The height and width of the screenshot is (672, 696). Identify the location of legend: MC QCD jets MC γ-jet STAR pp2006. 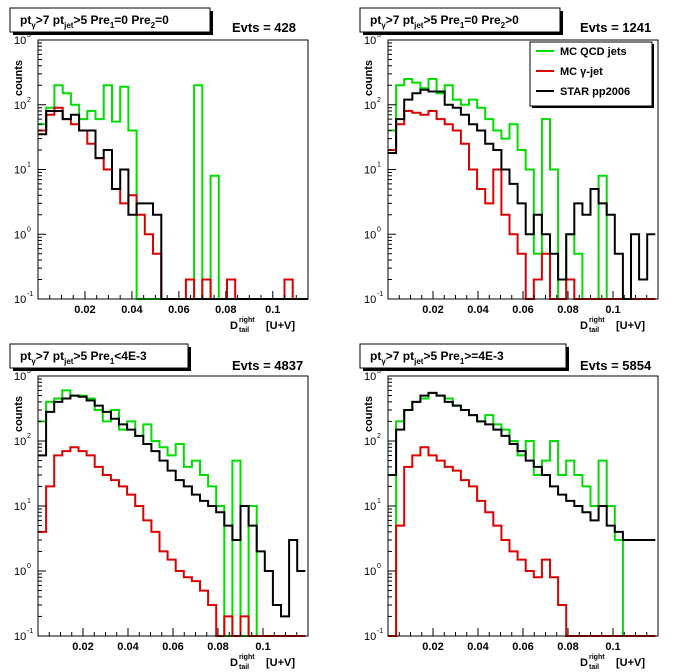
(591, 74).